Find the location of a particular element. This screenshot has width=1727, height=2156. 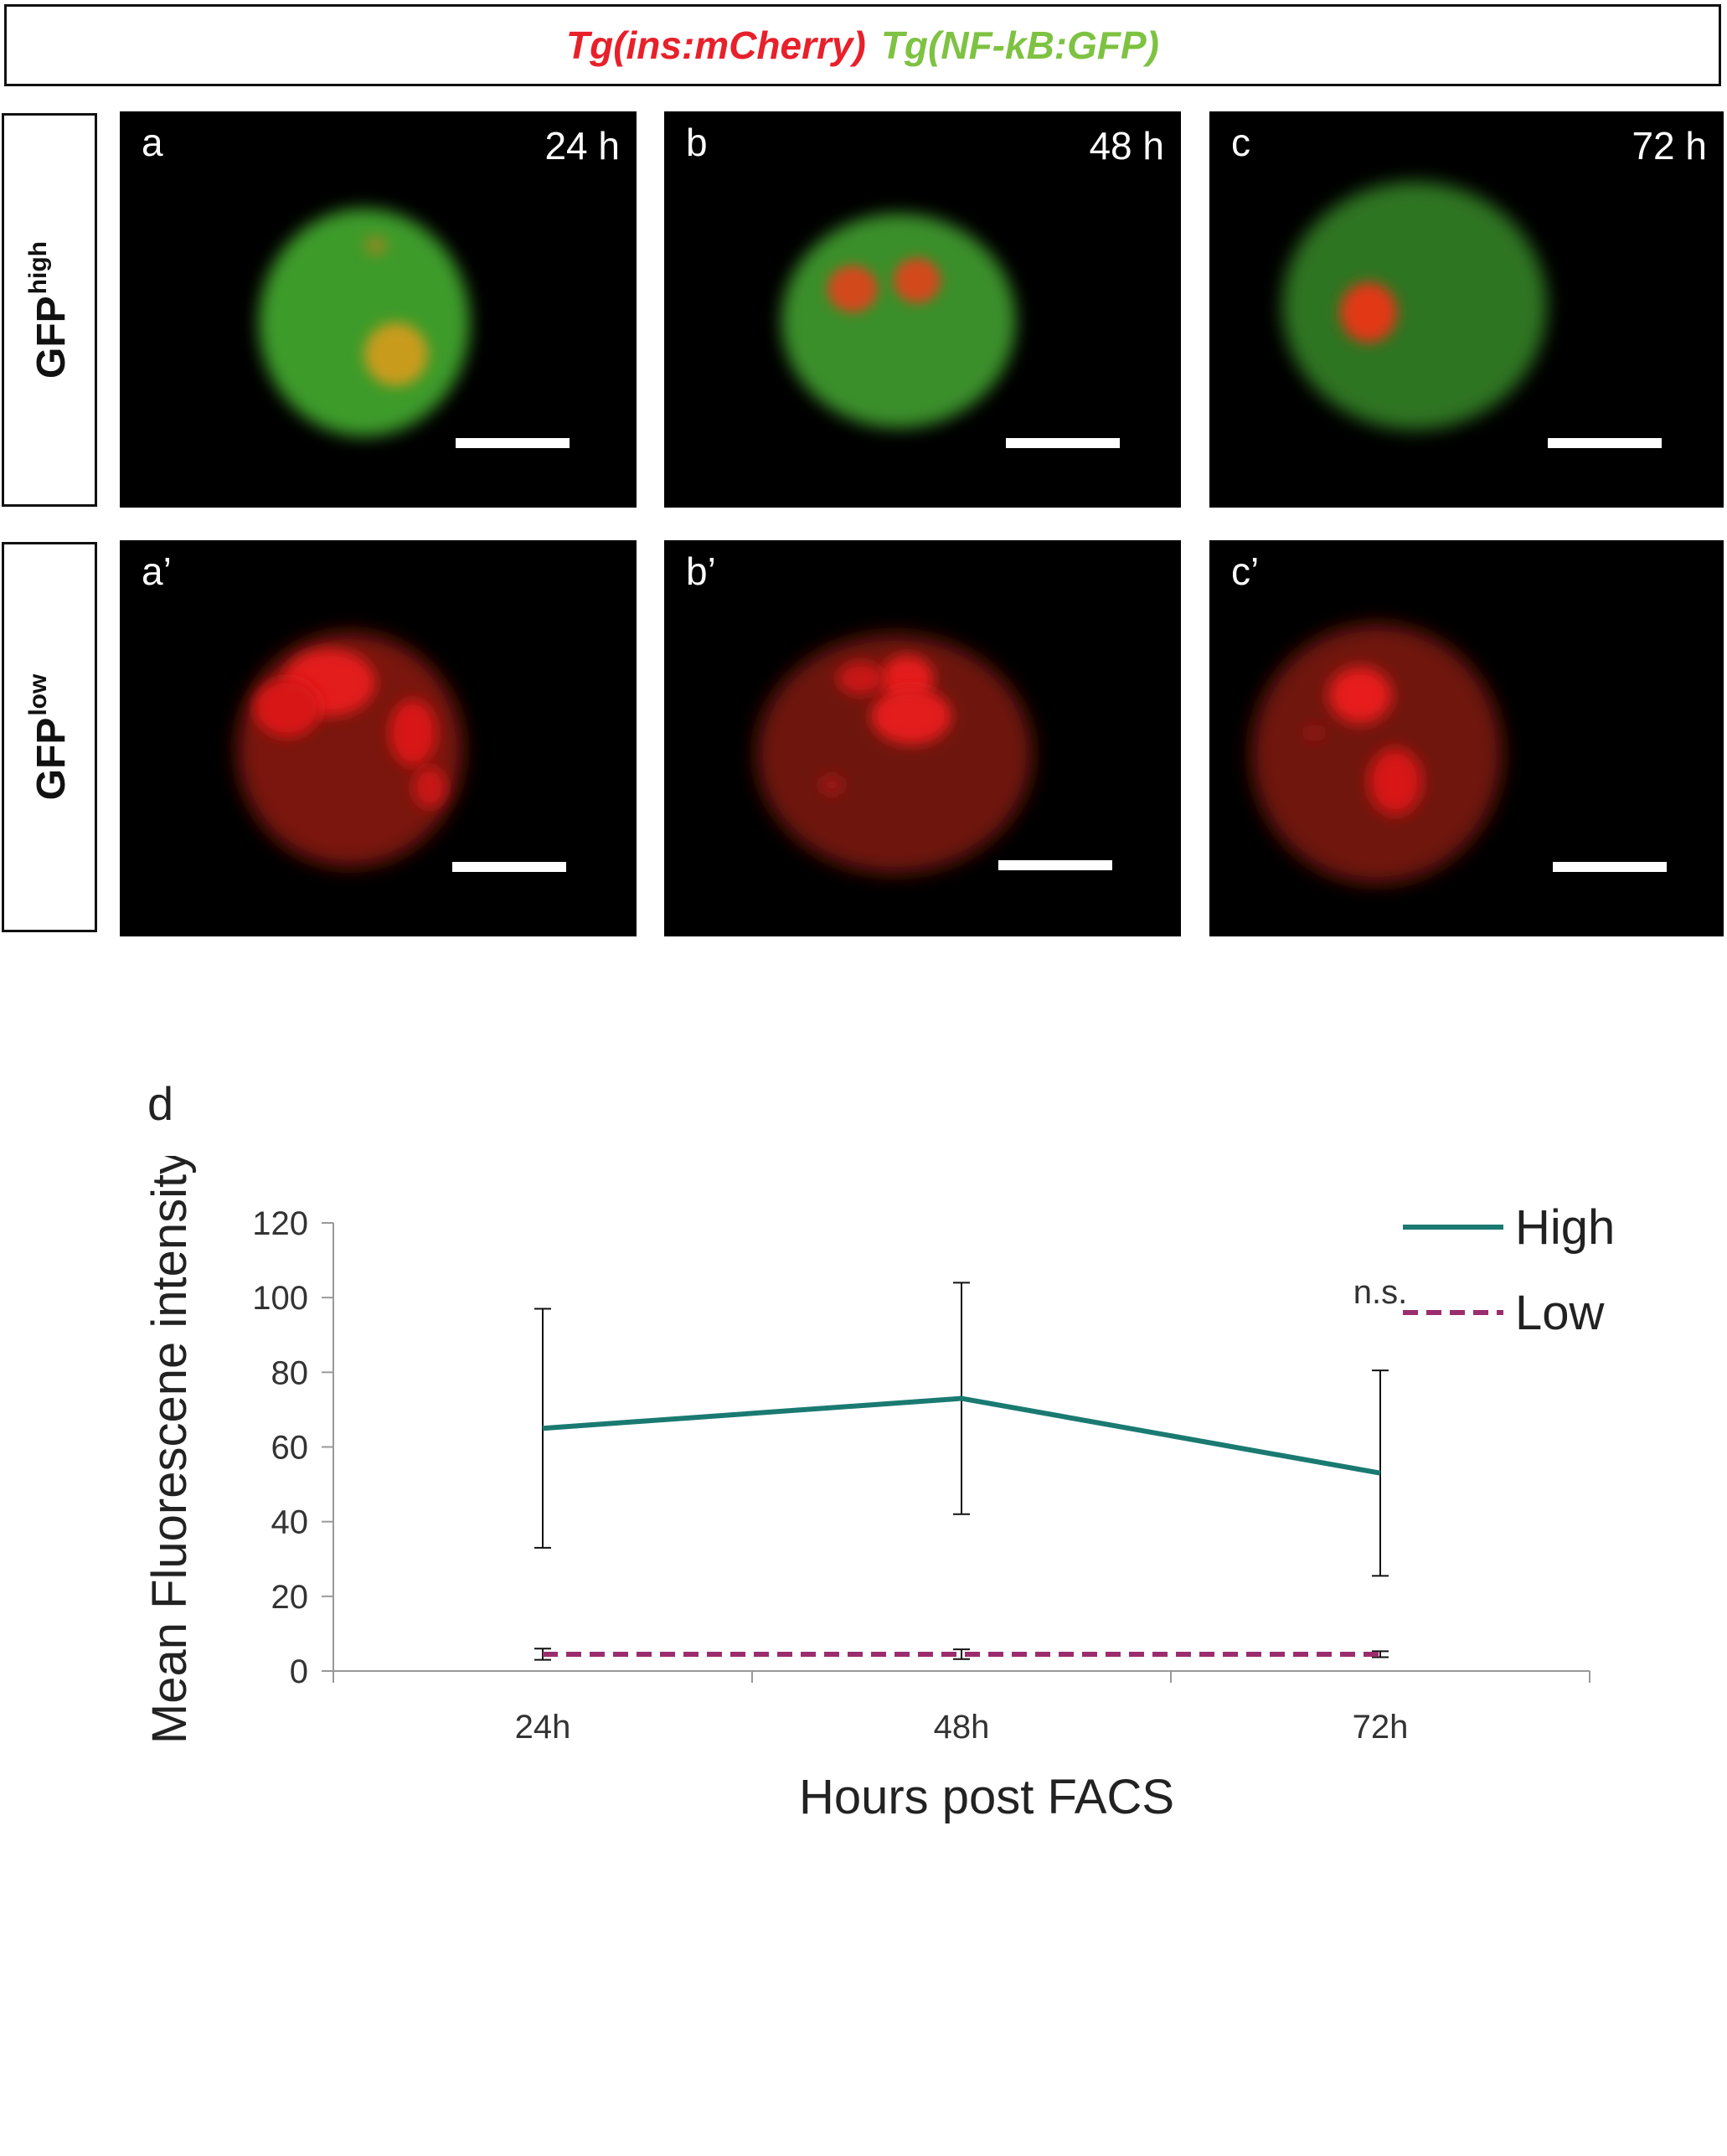

panel-letter: c’ is located at coordinates (1245, 571).